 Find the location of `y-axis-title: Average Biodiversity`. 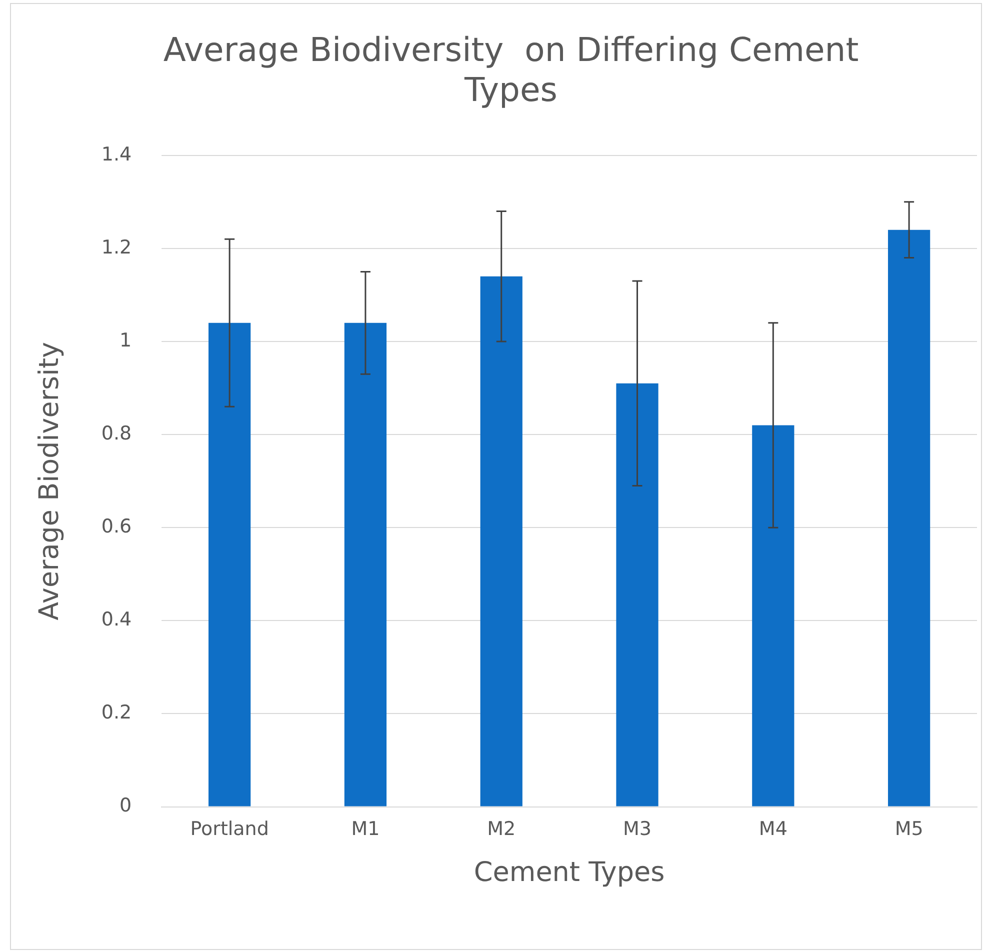

y-axis-title: Average Biodiversity is located at coordinates (50, 481).